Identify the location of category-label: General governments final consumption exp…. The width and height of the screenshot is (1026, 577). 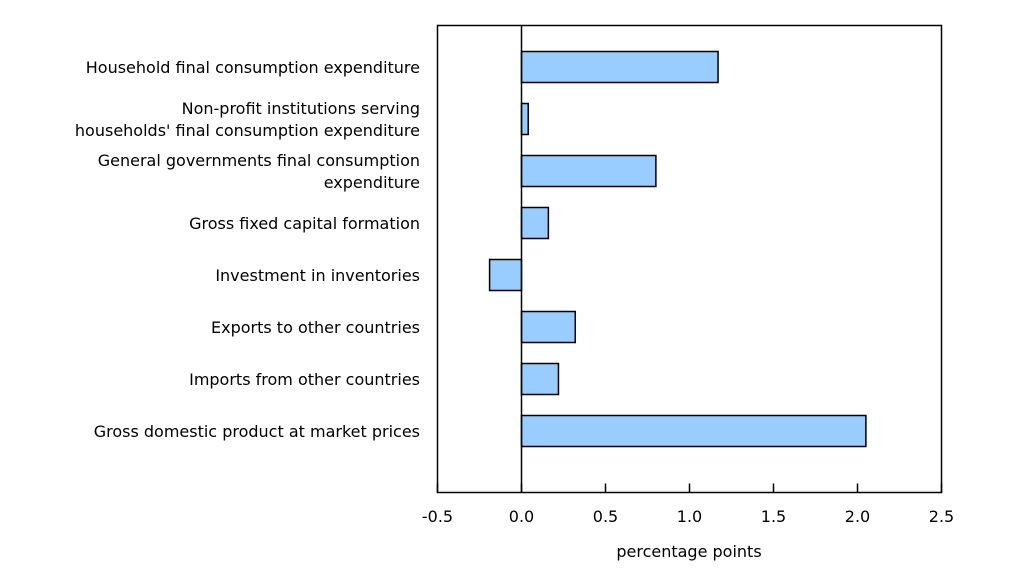
(259, 171).